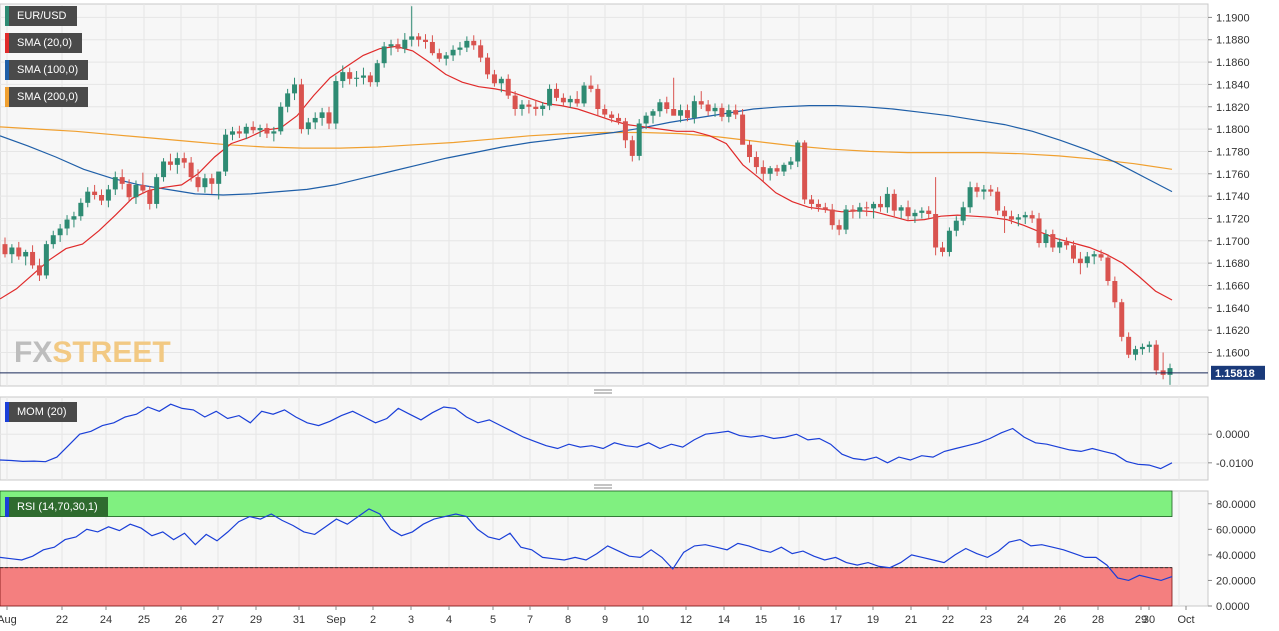  What do you see at coordinates (493, 620) in the screenshot?
I see `x-tick-label: 5` at bounding box center [493, 620].